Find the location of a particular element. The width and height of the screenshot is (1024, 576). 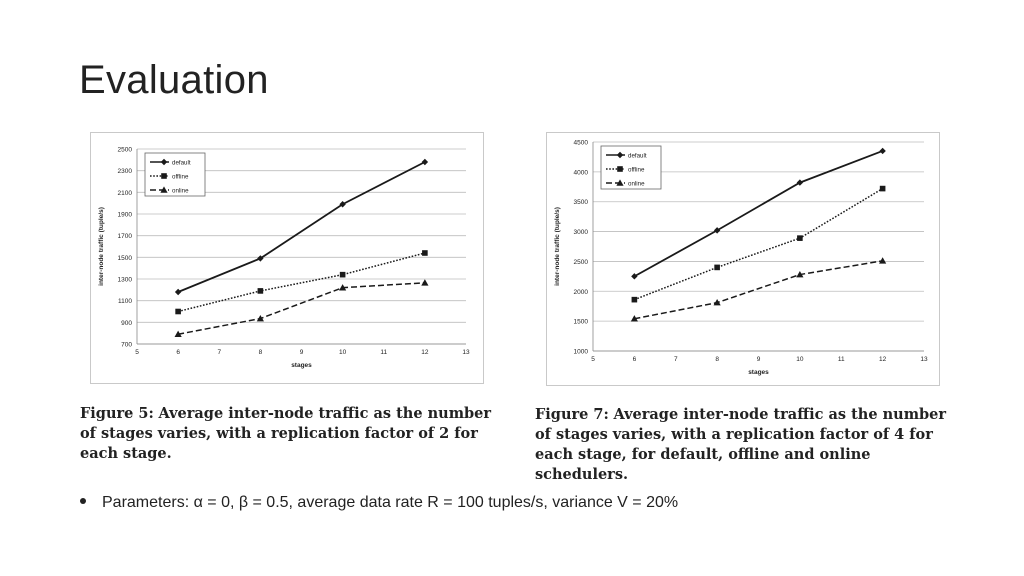

fig5-xtick-label: 8 is located at coordinates (261, 352).